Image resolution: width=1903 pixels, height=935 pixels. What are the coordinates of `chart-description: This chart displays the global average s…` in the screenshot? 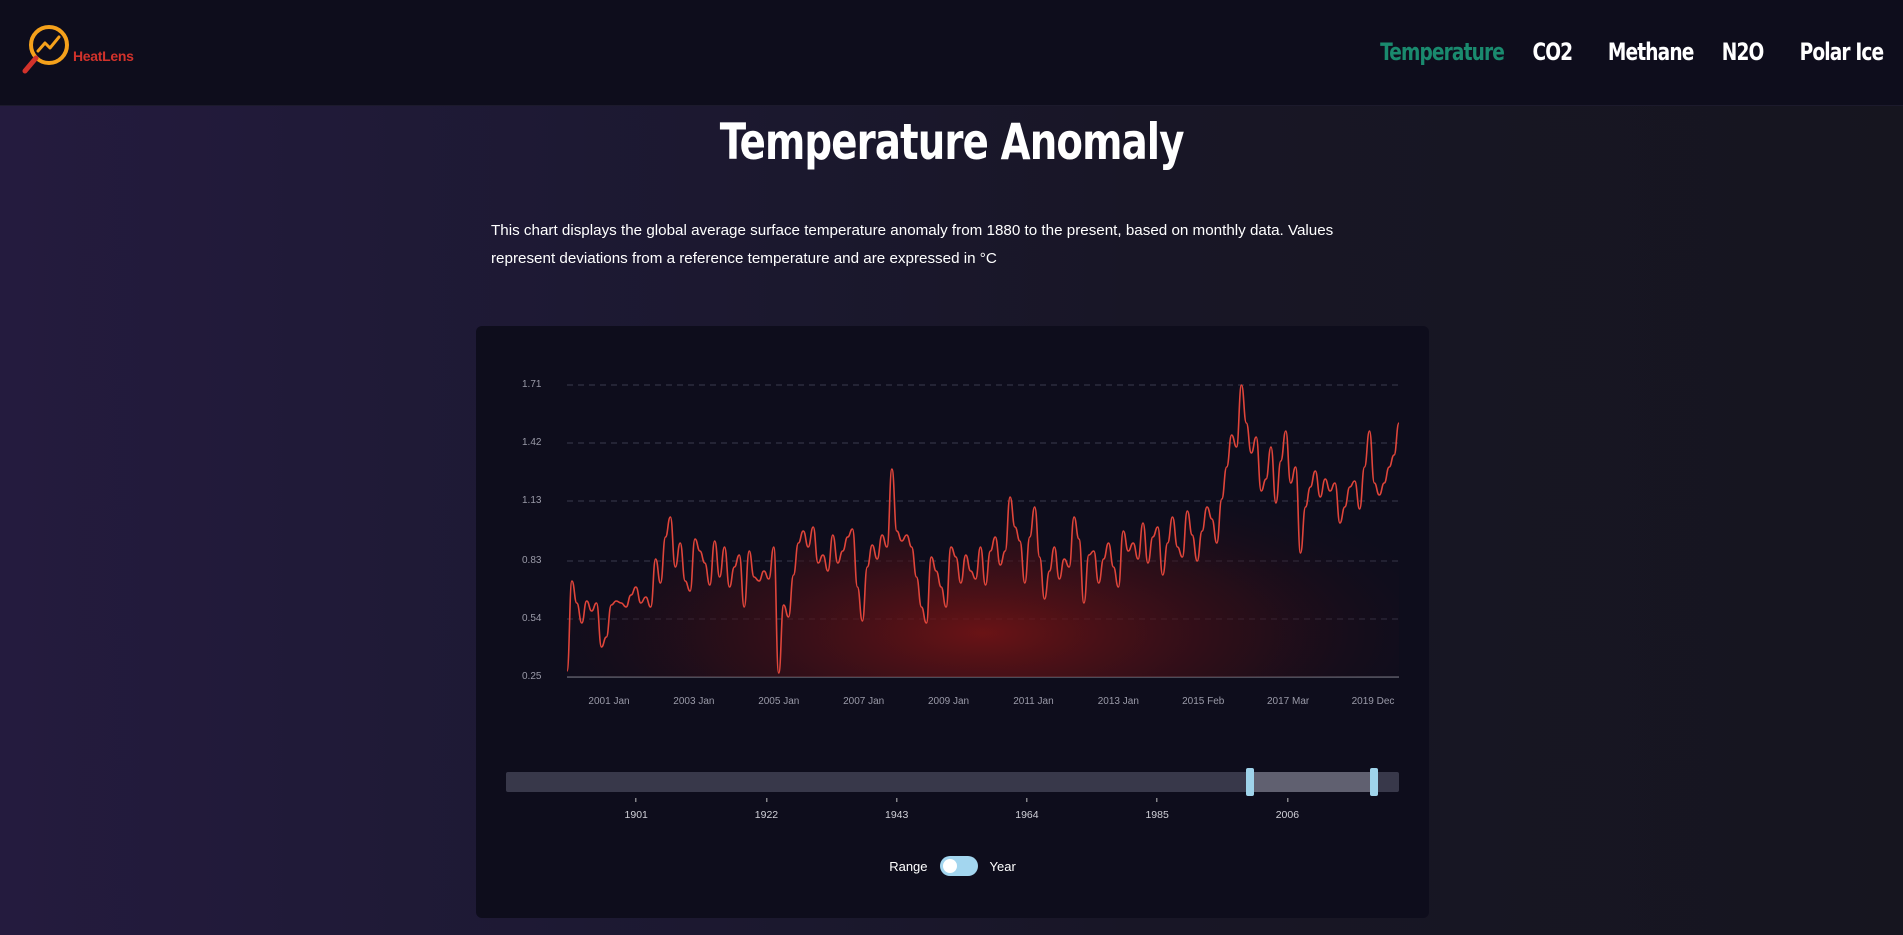 It's located at (912, 244).